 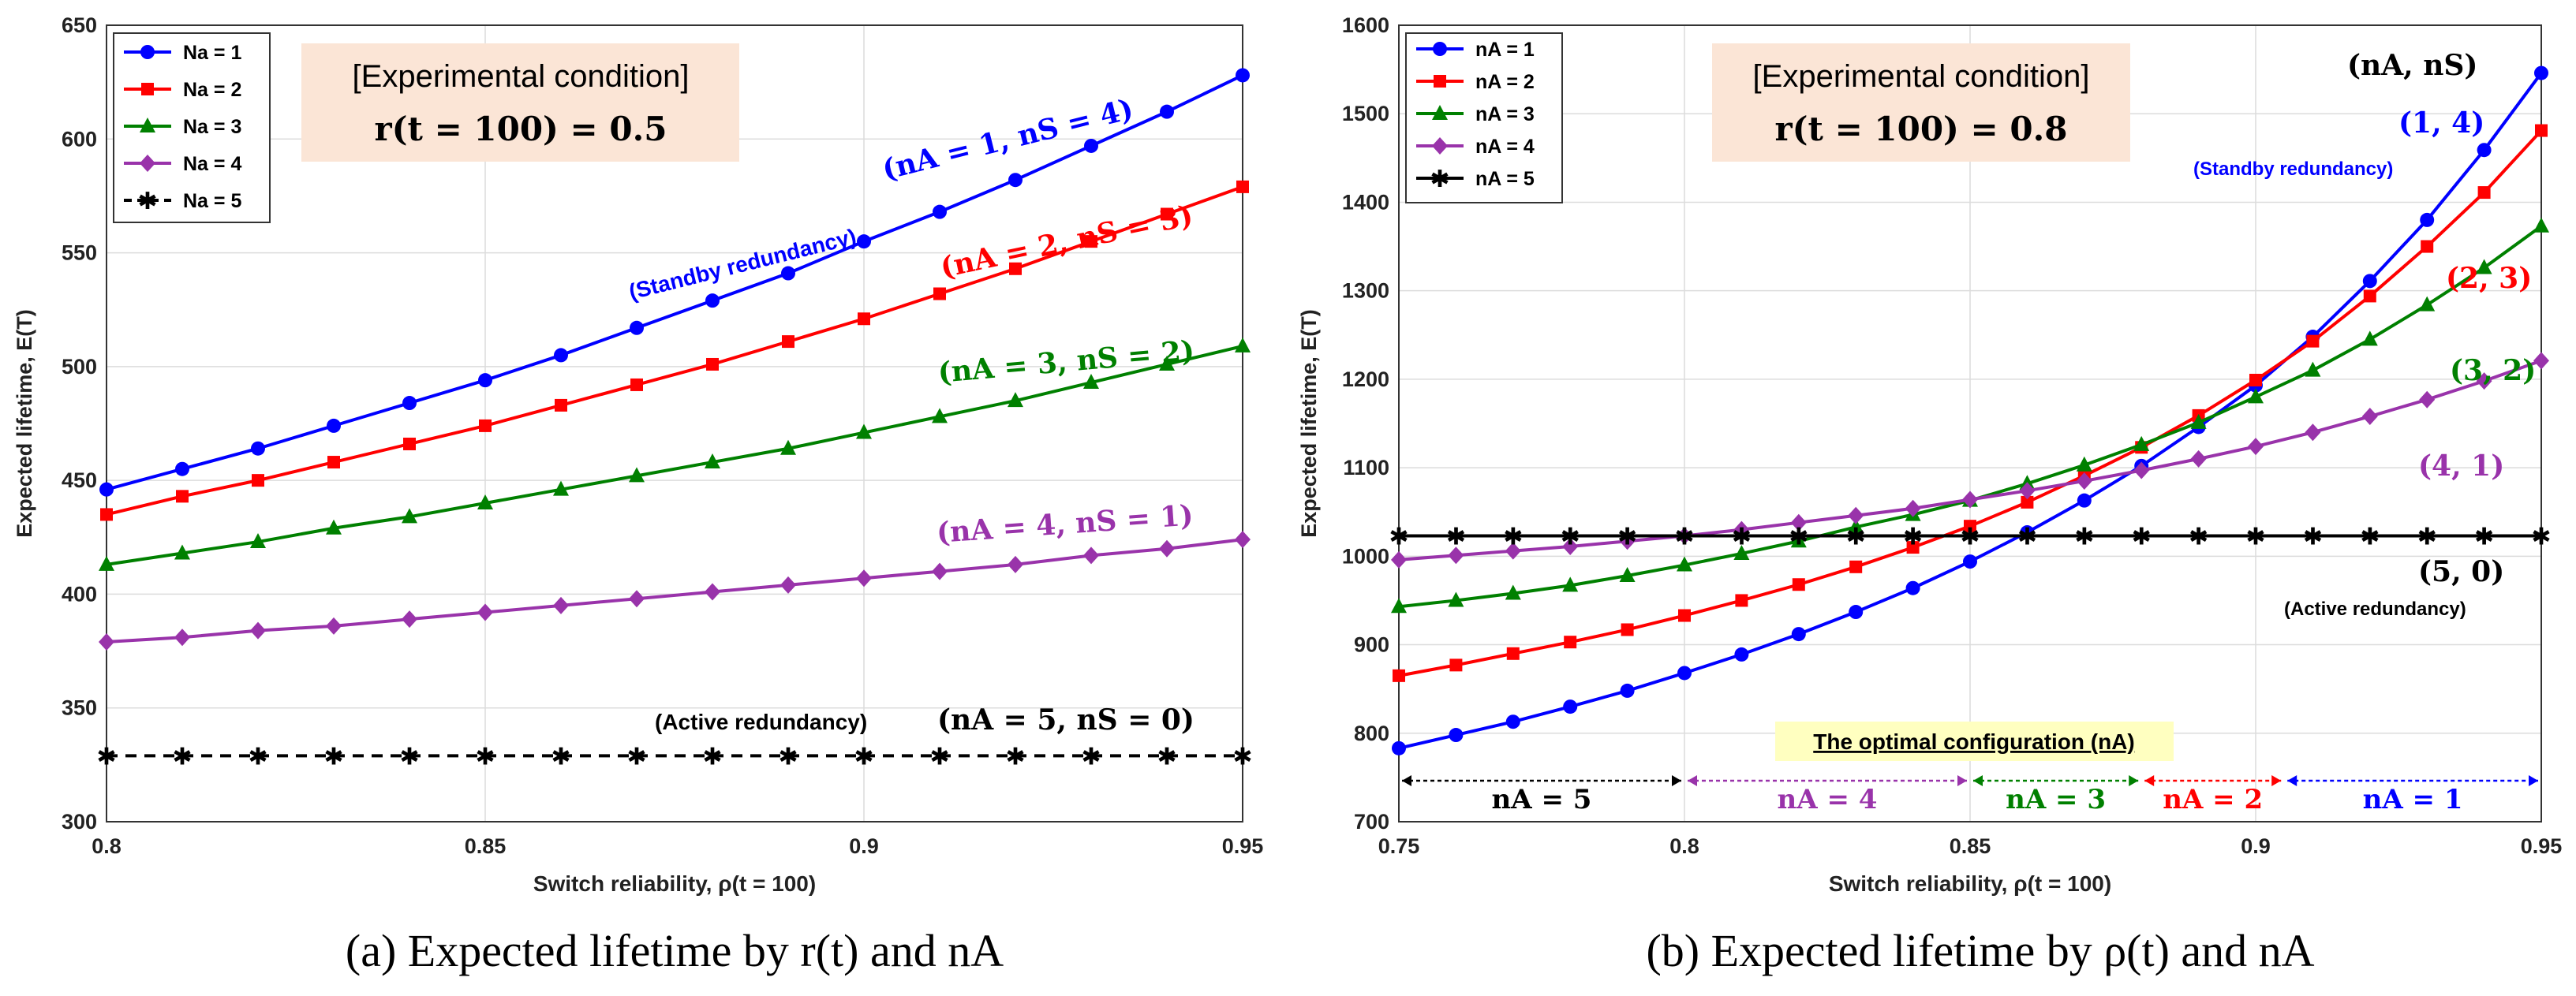 I want to click on condition-bg-a, so click(x=520, y=102).